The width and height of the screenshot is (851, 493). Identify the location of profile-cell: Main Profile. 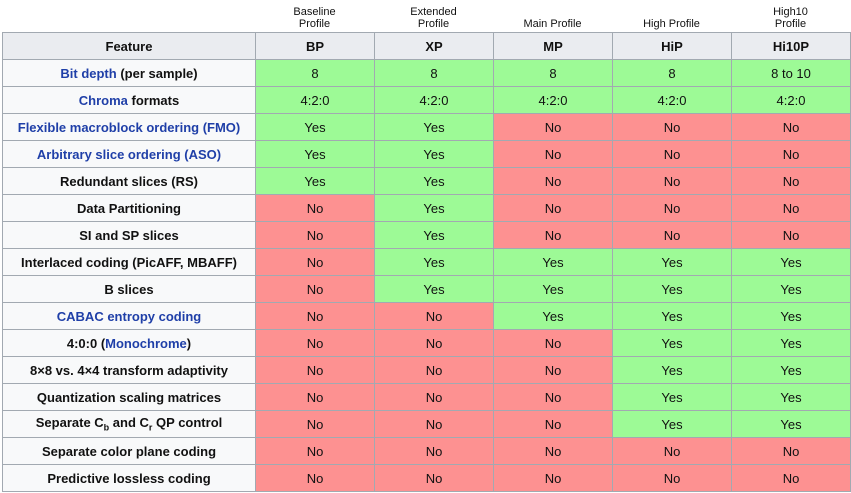
(552, 16).